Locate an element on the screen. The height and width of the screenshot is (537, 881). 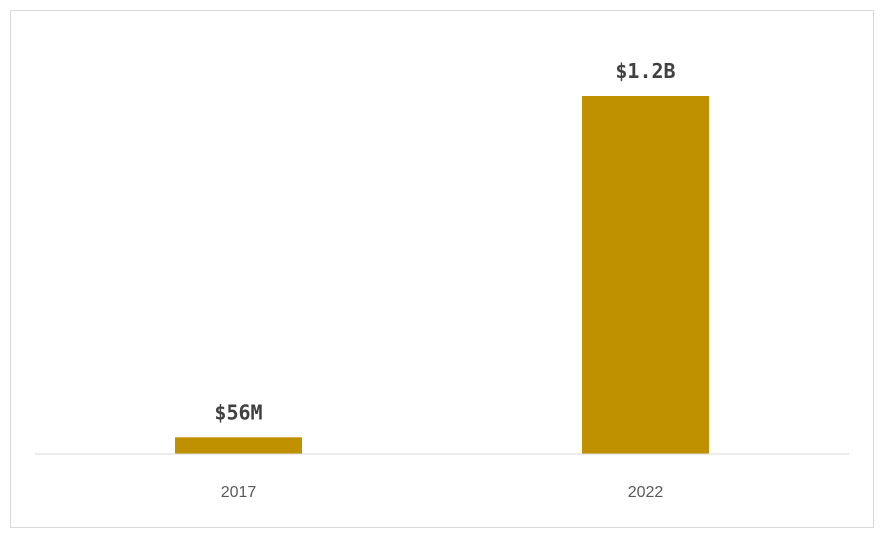
x-tick-label-2022: 2022 is located at coordinates (646, 492).